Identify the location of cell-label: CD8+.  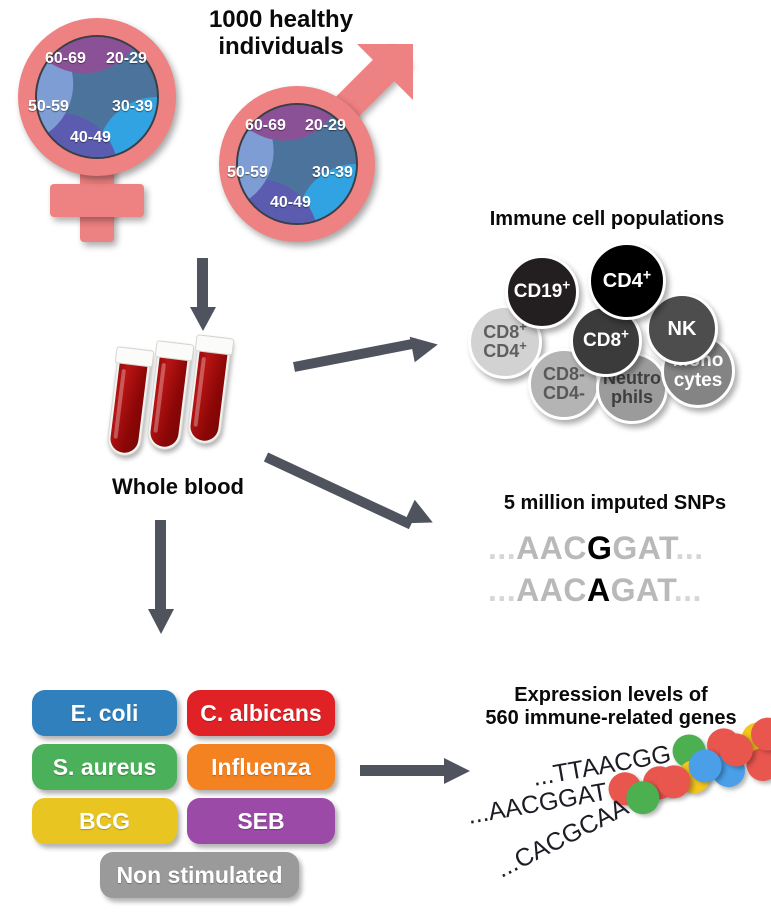
(606, 339).